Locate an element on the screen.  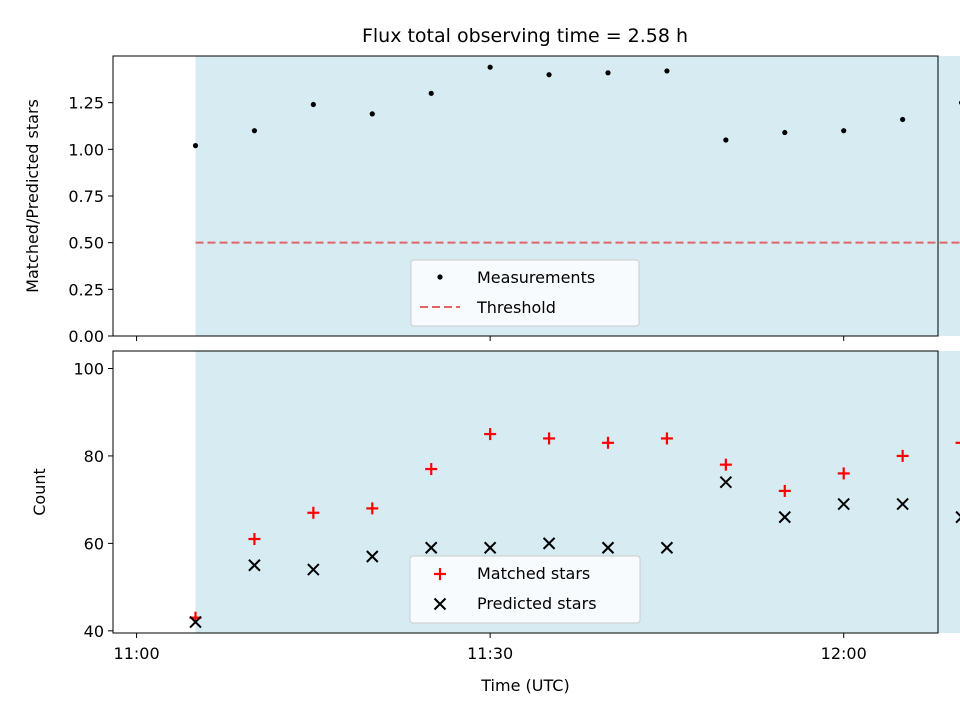
legend-cross-icon is located at coordinates (440, 604).